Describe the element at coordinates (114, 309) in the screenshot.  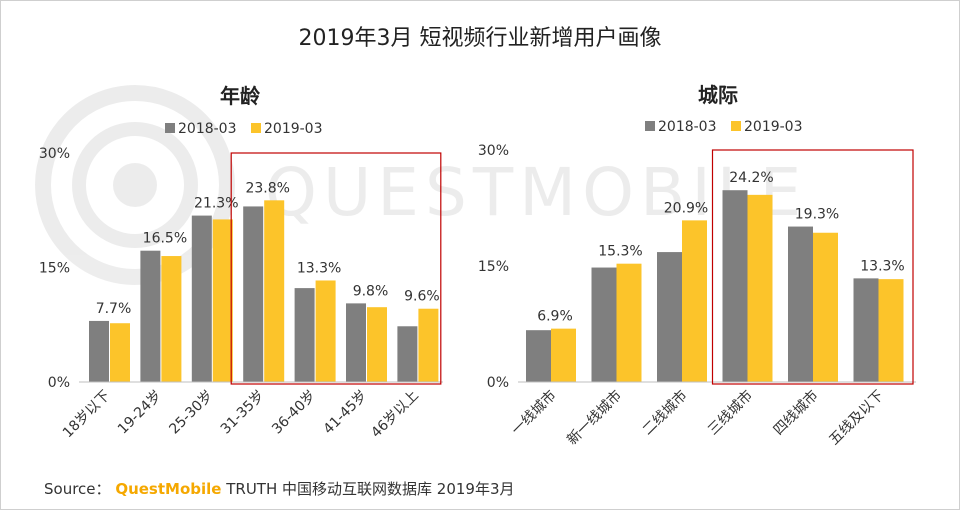
I see `data-label: 7.7%` at that location.